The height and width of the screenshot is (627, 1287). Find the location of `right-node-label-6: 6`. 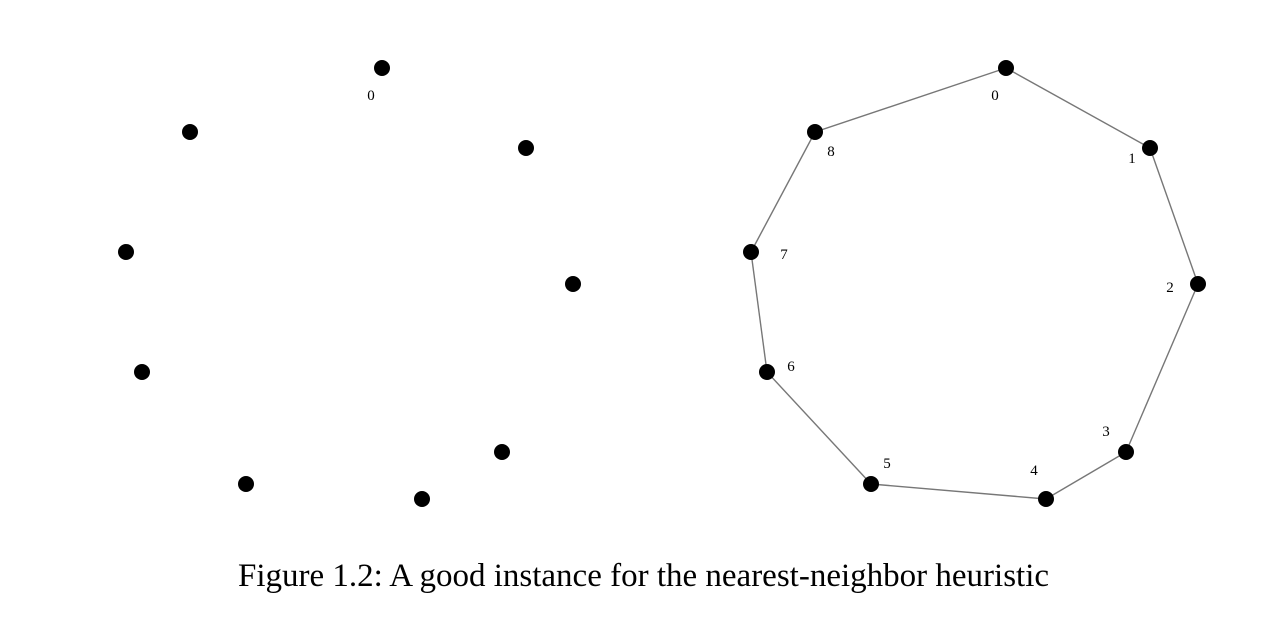

right-node-label-6: 6 is located at coordinates (791, 367).